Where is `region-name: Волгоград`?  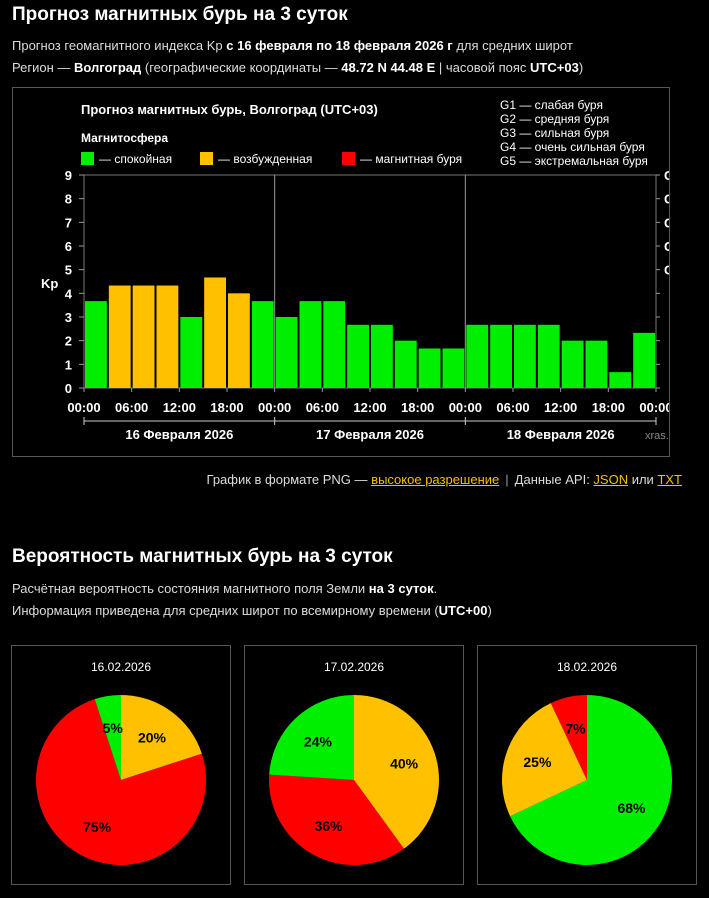
region-name: Волгоград is located at coordinates (107, 67).